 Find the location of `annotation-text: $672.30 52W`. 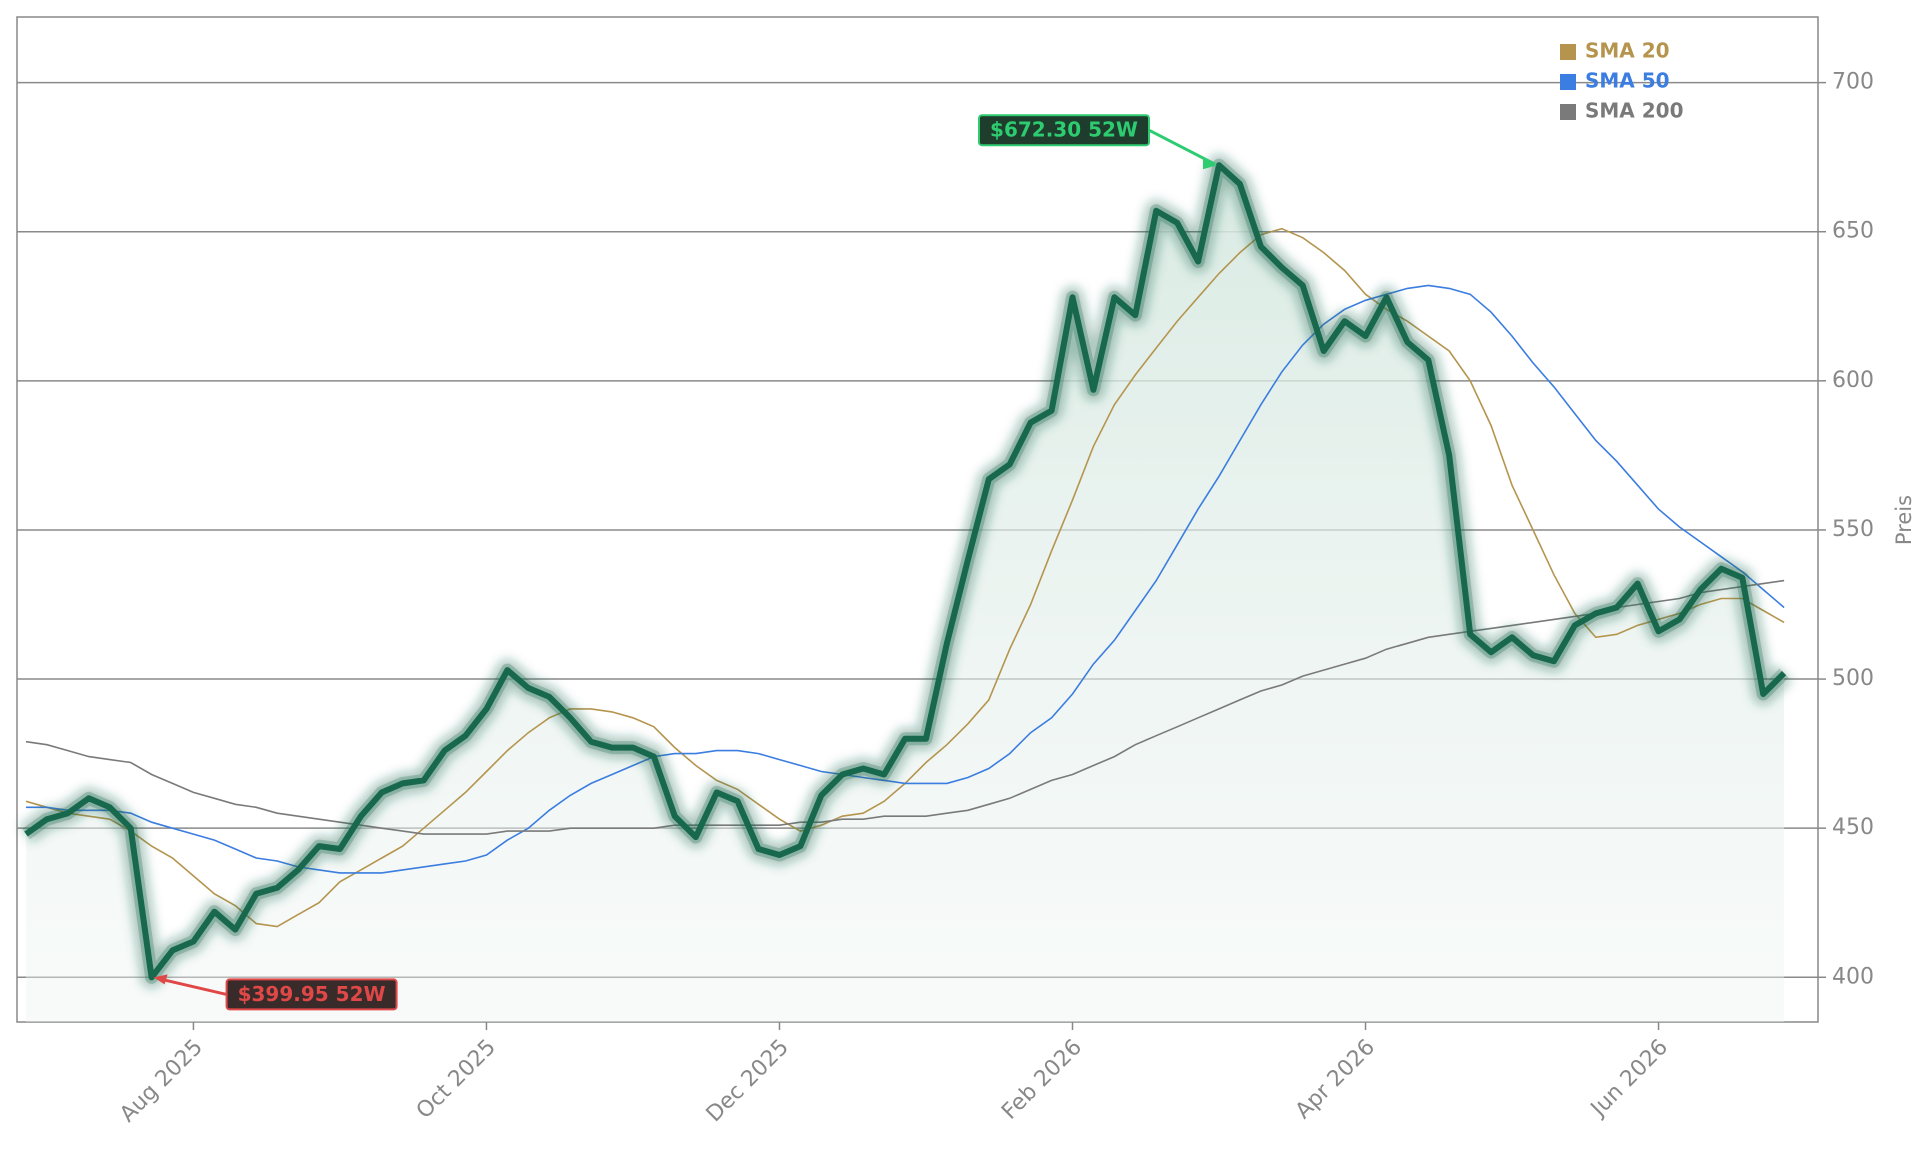

annotation-text: $672.30 52W is located at coordinates (1064, 130).